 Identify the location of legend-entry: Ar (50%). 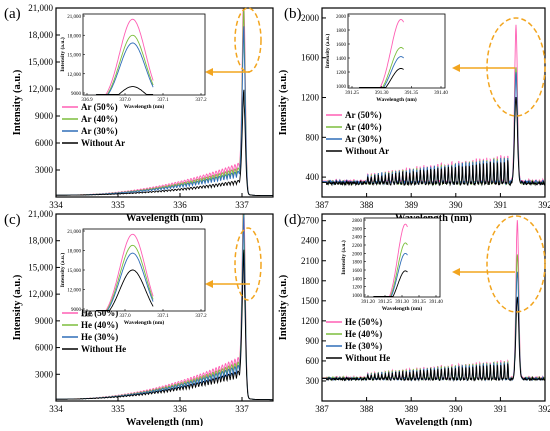
(99, 107).